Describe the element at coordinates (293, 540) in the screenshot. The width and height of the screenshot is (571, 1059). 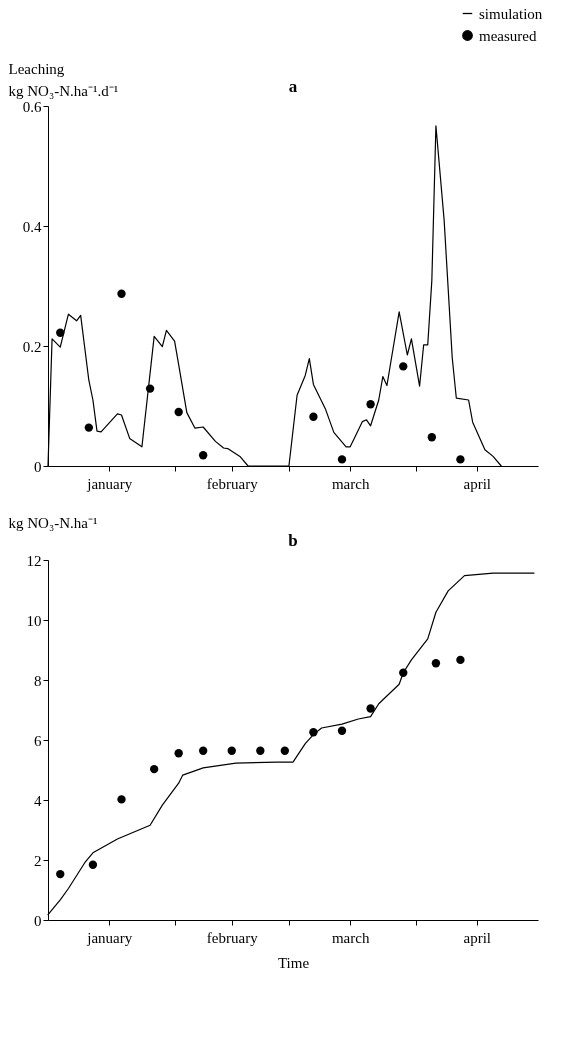
I see `chart-title: b` at that location.